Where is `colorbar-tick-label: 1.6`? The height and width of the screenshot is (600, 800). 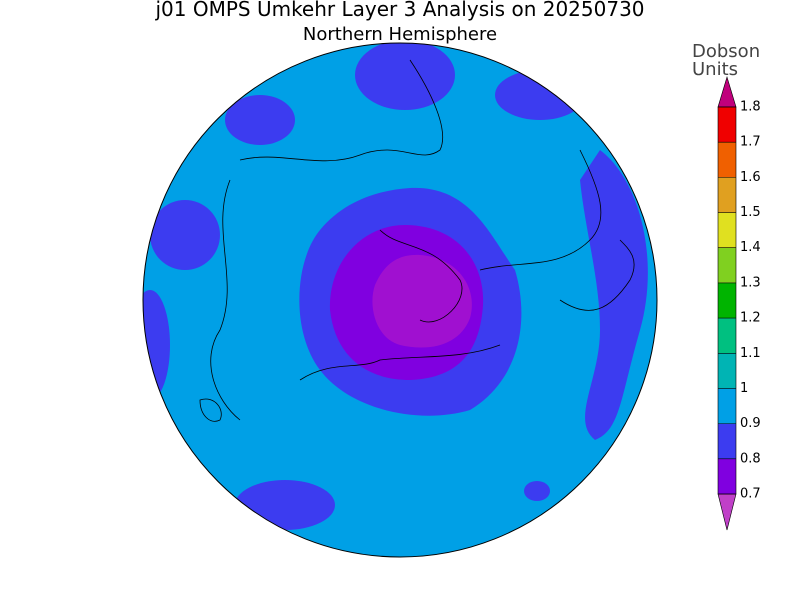 colorbar-tick-label: 1.6 is located at coordinates (750, 177).